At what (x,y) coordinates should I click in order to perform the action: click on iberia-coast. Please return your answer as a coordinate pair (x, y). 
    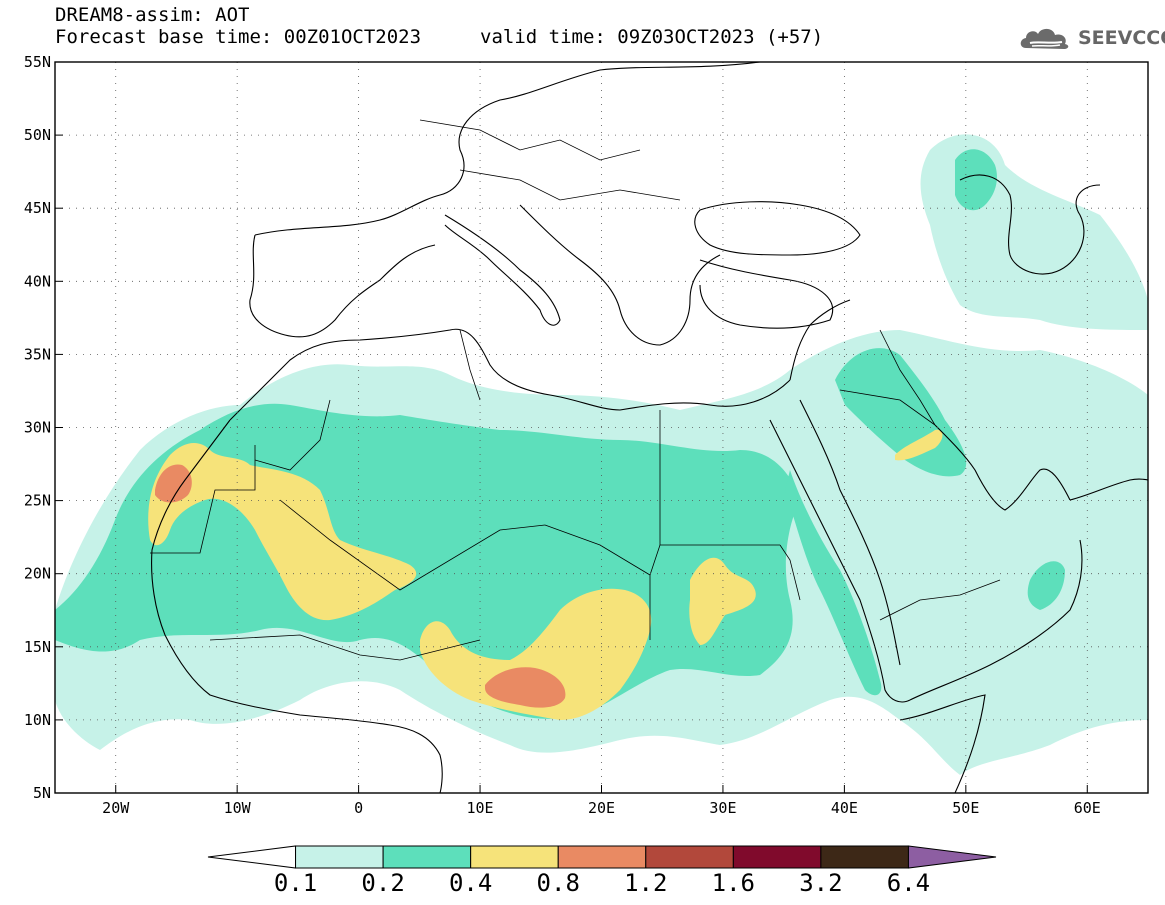
    Looking at the image, I should click on (342, 286).